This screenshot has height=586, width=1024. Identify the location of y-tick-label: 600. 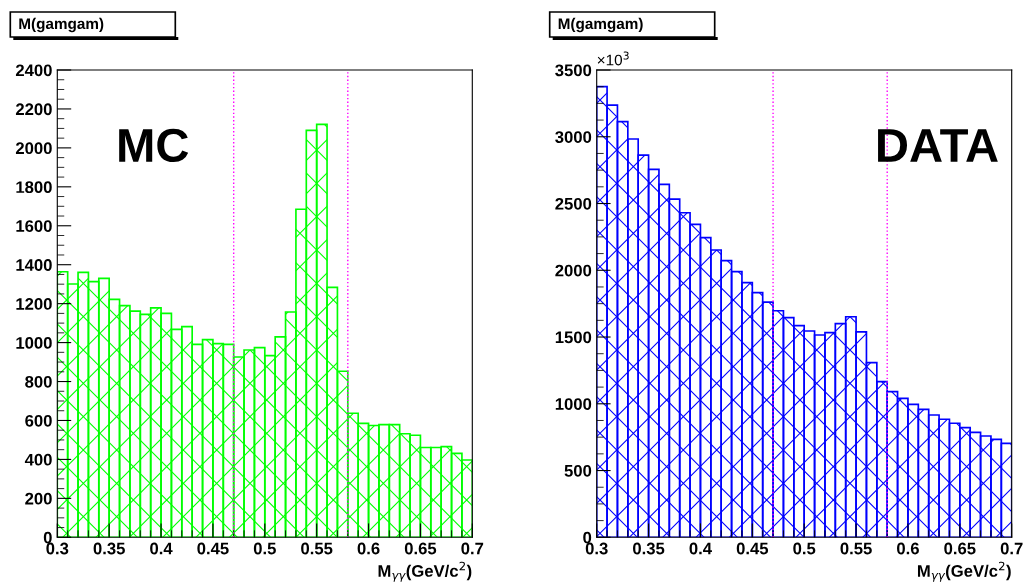
(38, 420).